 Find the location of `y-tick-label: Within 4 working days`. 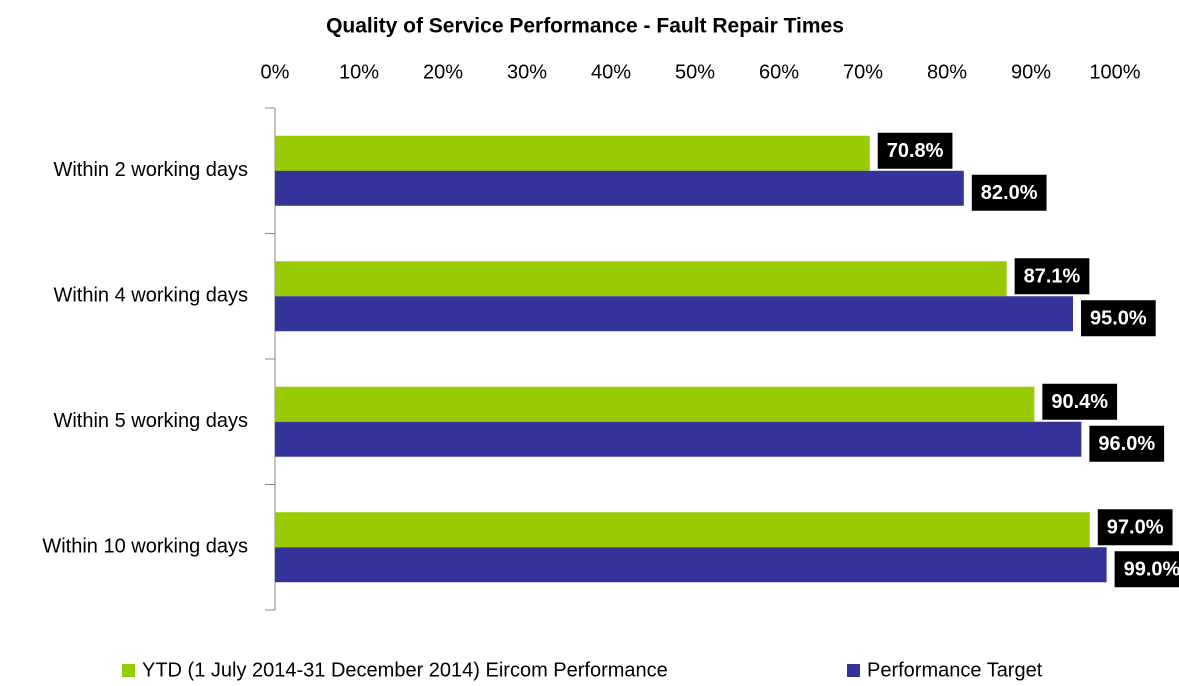

y-tick-label: Within 4 working days is located at coordinates (150, 296).